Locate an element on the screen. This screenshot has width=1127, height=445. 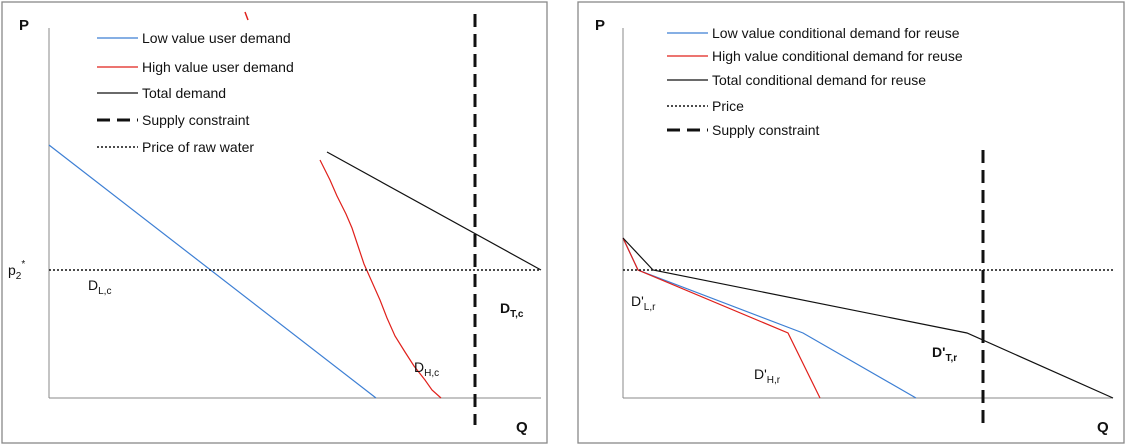
right-high-curve-label: D'H,r is located at coordinates (767, 376).